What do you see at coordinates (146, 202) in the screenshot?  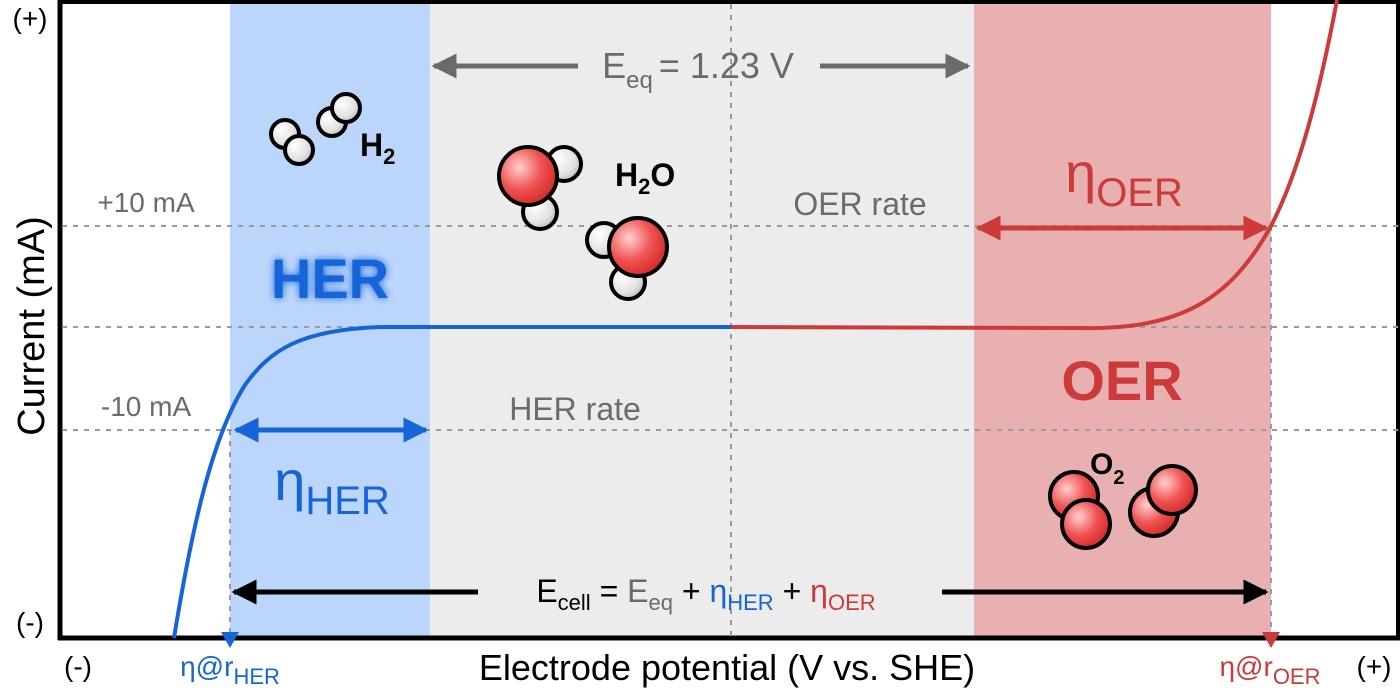 I see `plus-10-ma-label: +10 mA` at bounding box center [146, 202].